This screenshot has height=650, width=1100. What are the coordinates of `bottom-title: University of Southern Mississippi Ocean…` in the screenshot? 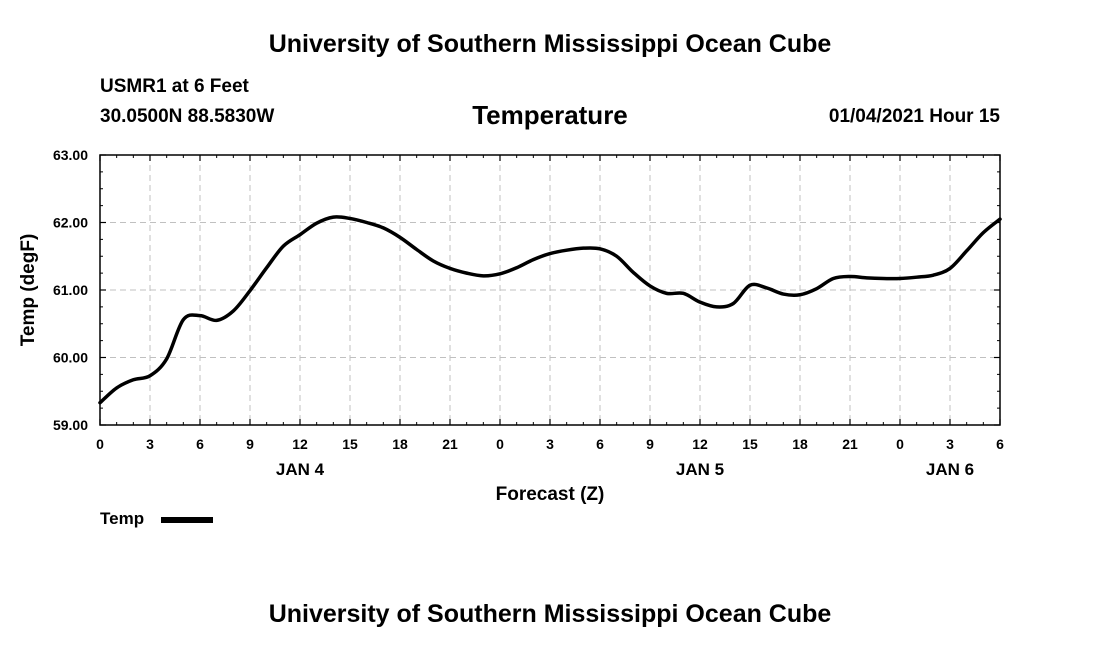 It's located at (550, 614).